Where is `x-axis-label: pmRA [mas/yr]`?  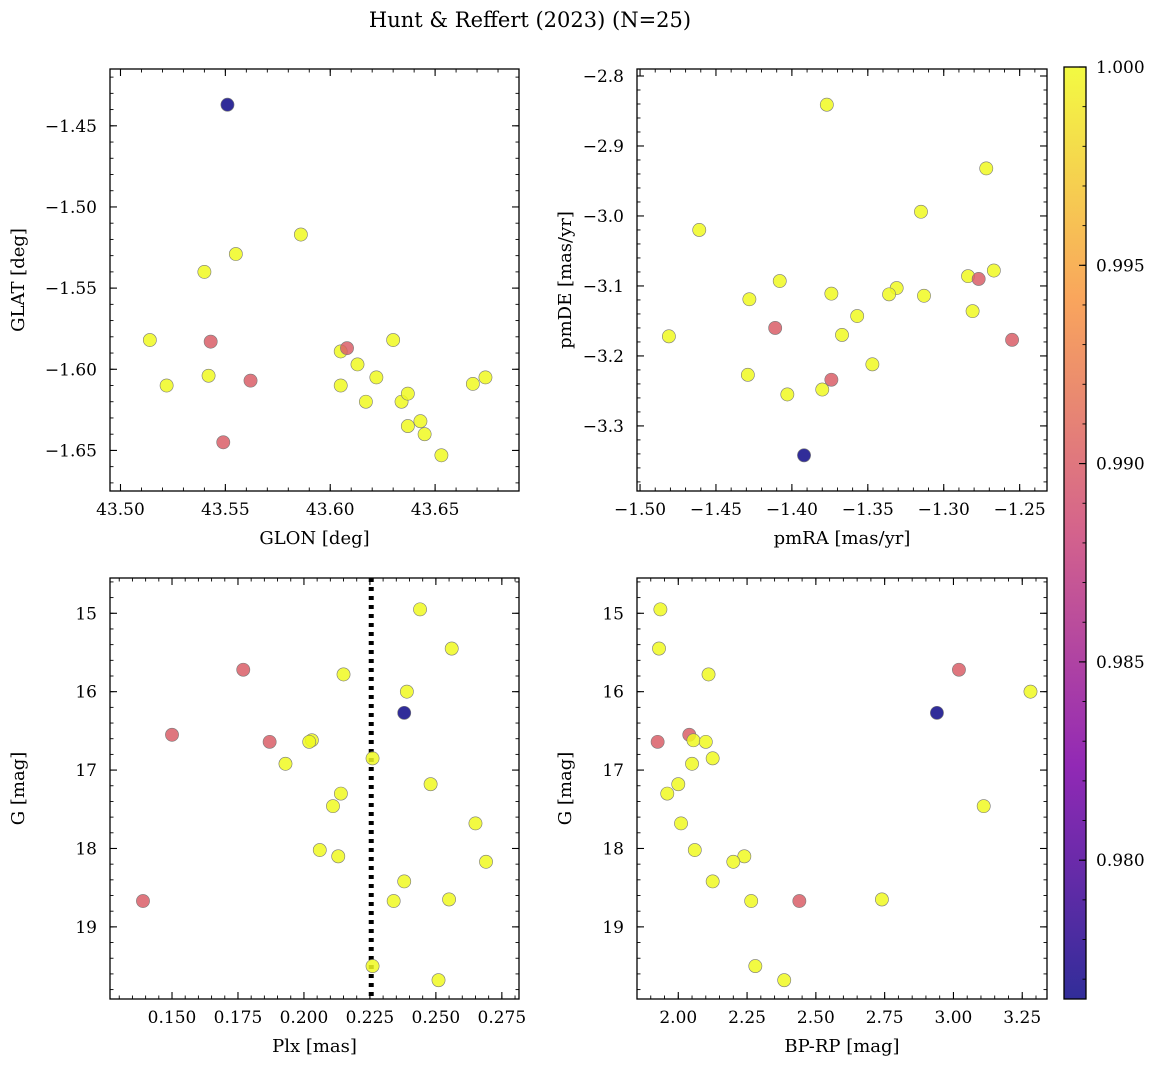 x-axis-label: pmRA [mas/yr] is located at coordinates (842, 538).